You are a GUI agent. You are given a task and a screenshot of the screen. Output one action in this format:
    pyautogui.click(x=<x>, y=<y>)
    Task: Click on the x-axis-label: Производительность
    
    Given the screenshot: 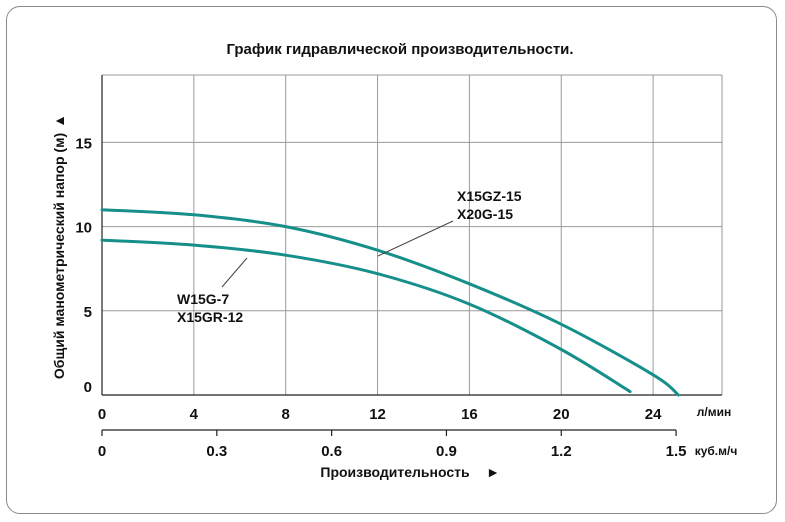 What is the action you would take?
    pyautogui.click(x=395, y=472)
    